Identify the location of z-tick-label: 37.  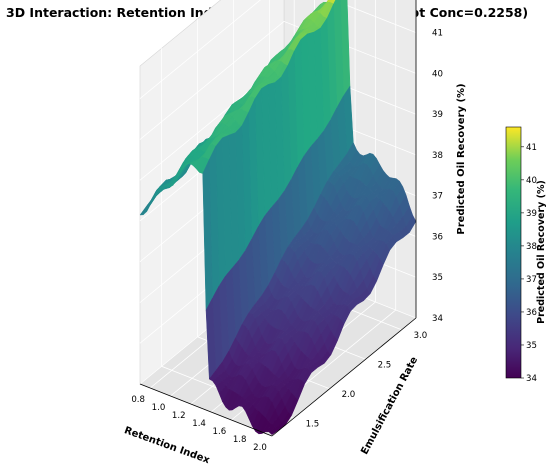
(437, 197).